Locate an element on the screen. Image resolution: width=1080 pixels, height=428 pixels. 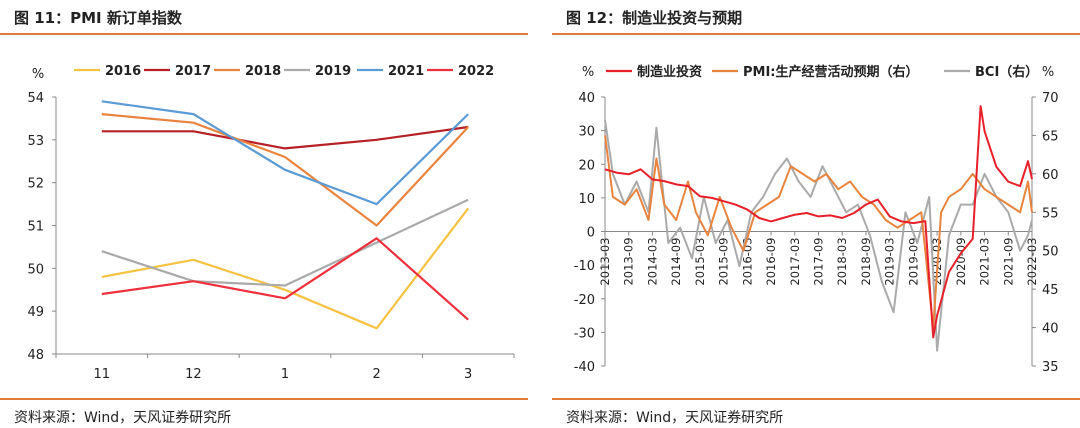
right-y-tick-label: 60 is located at coordinates (1050, 175).